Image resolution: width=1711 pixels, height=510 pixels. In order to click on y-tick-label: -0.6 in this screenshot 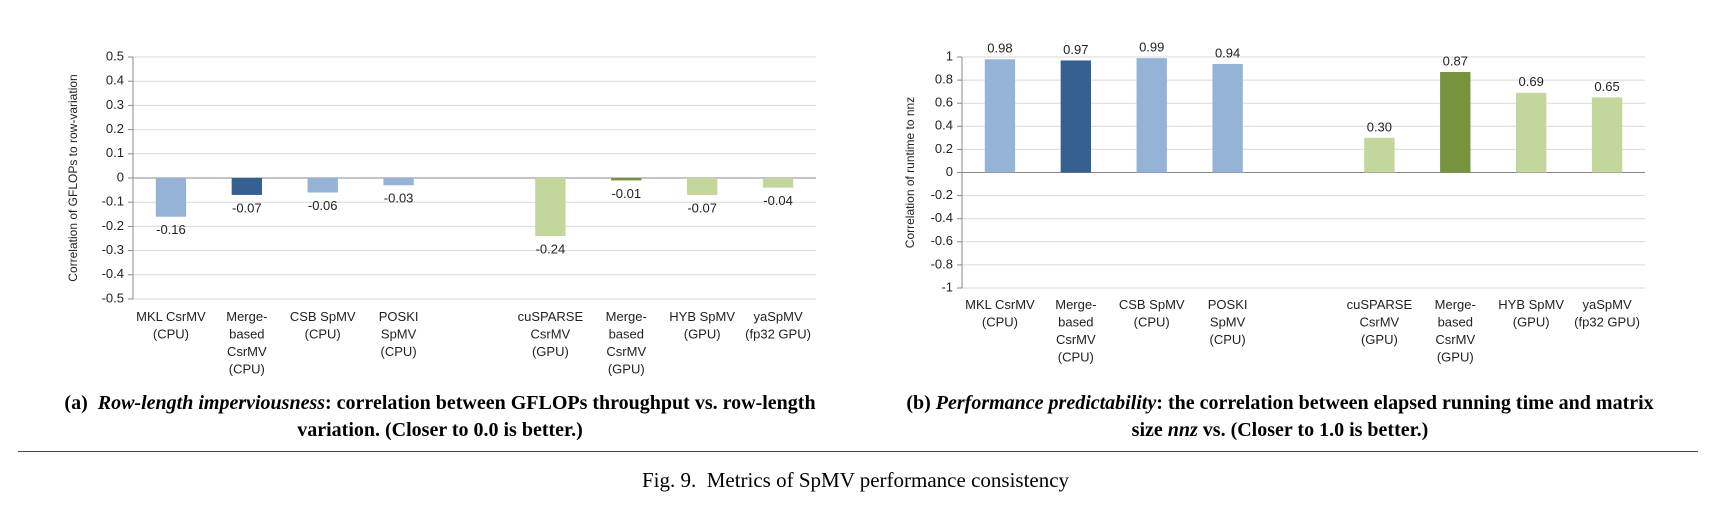, I will do `click(942, 240)`.